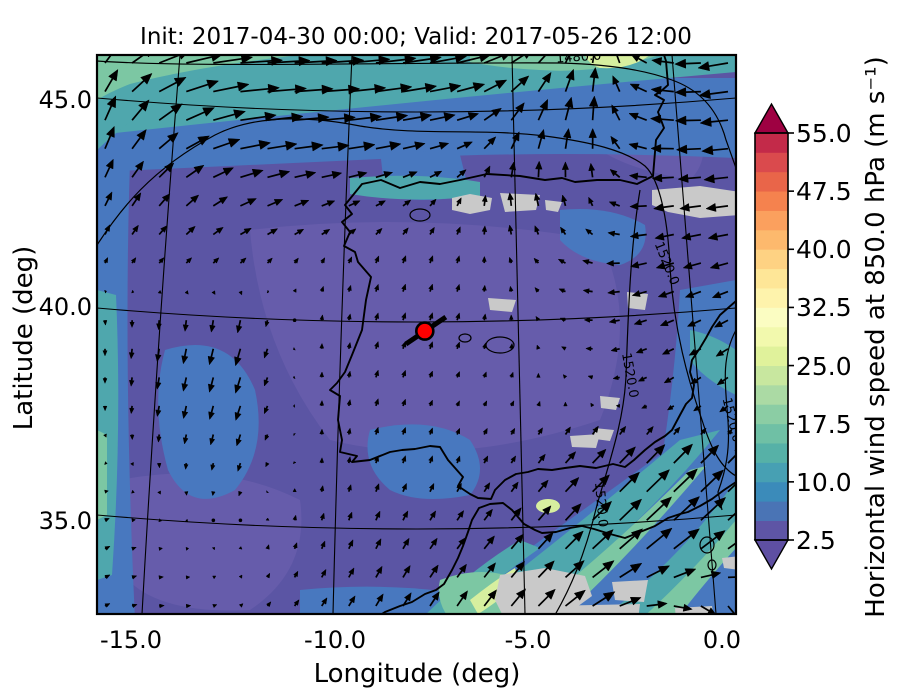 Image resolution: width=900 pixels, height=700 pixels. What do you see at coordinates (342, 334) in the screenshot?
I see `meridian-line` at bounding box center [342, 334].